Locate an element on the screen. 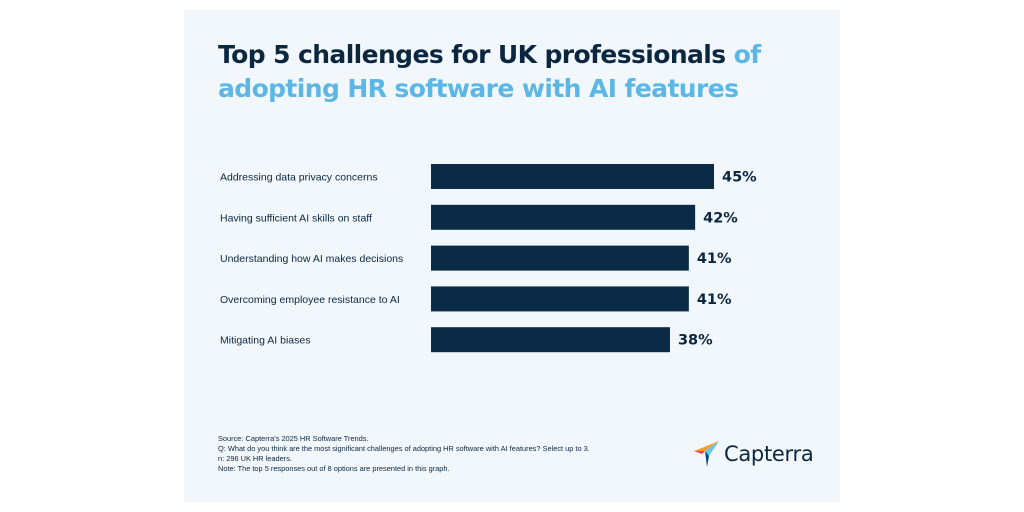 The width and height of the screenshot is (1024, 512). capterra-arrow-icon is located at coordinates (706, 454).